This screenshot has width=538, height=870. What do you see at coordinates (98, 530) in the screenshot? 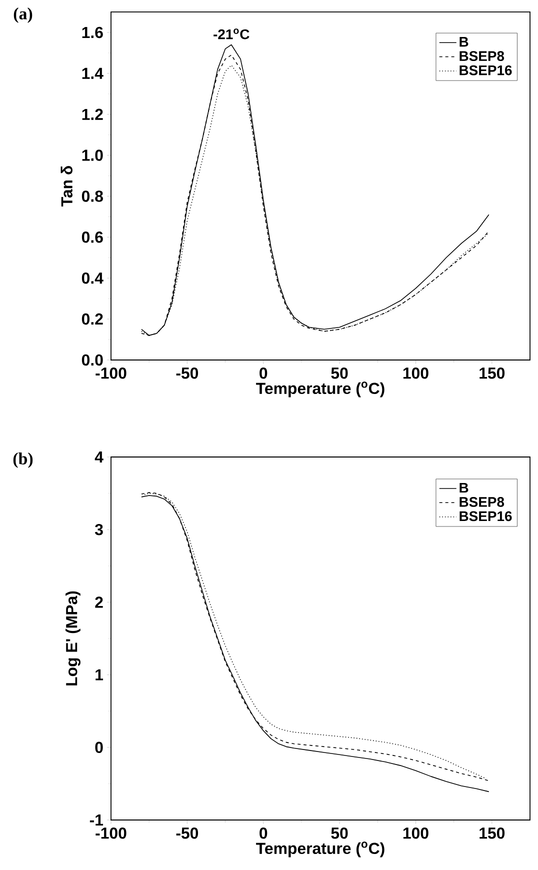
I see `y-tick-label: 3` at bounding box center [98, 530].